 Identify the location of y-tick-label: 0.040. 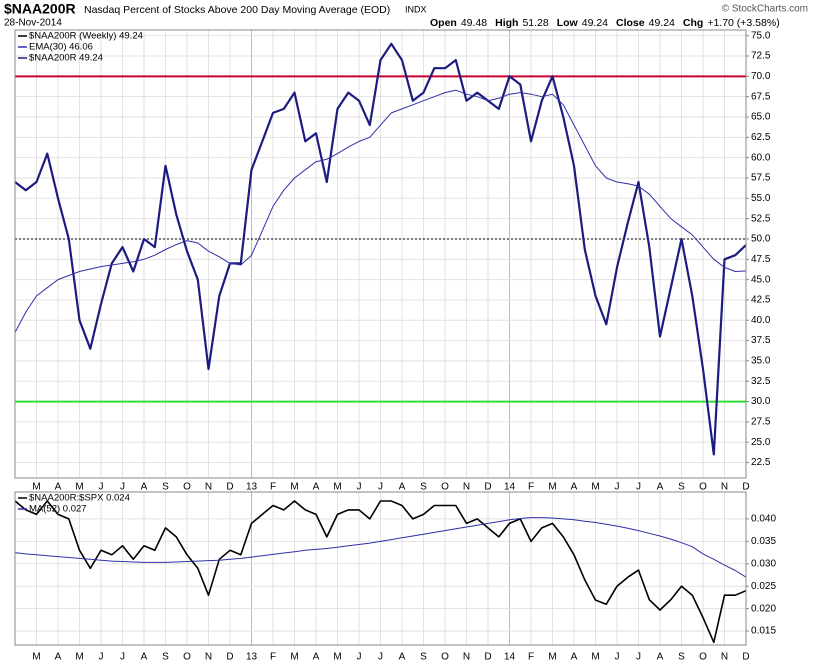
(763, 519).